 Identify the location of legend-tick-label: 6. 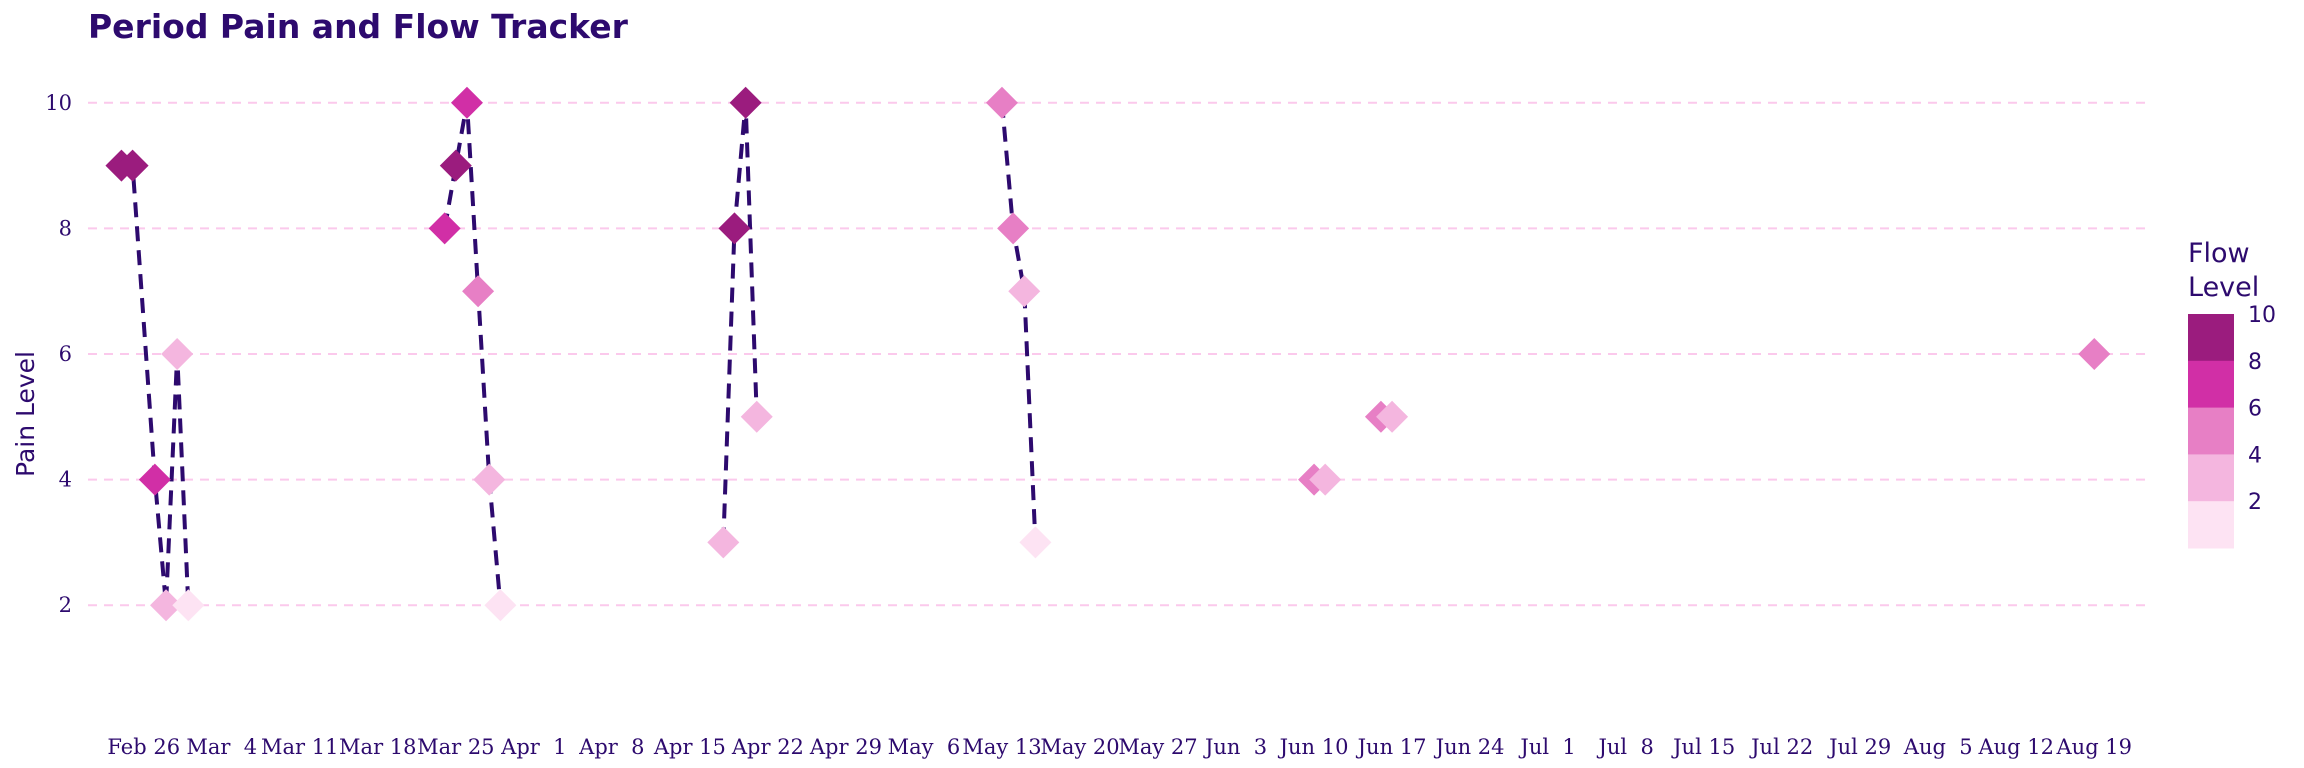
(2255, 409).